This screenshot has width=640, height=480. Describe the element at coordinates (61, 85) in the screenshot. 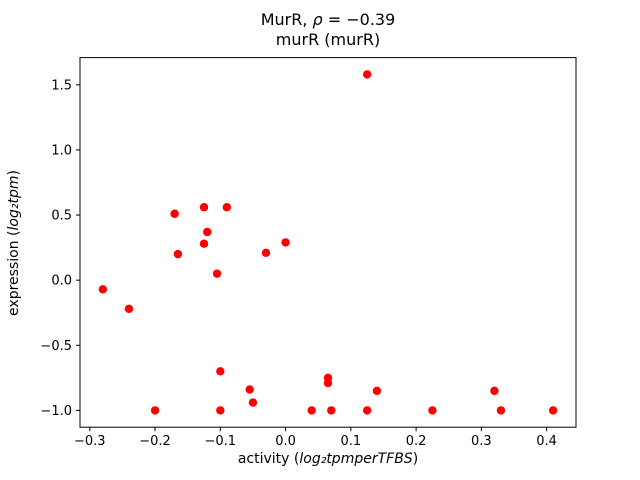

I see `y-tick-label: 1.5` at that location.